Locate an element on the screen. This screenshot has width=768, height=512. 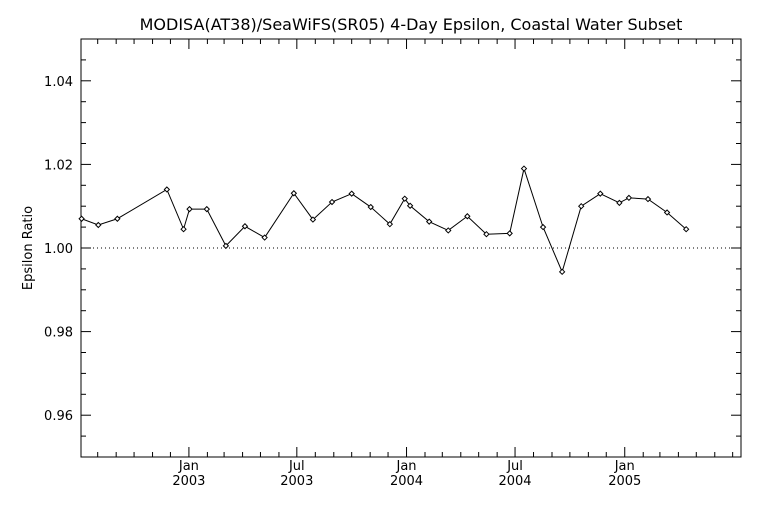
y-tick-label: 1.04 is located at coordinates (58, 82).